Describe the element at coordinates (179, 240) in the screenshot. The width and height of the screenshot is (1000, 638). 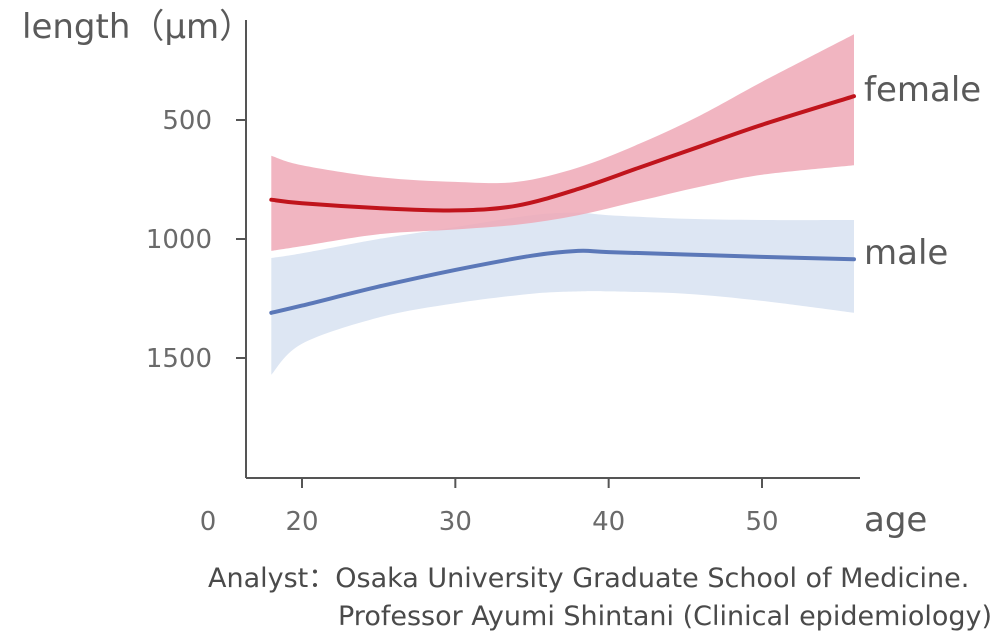
I see `y-tick-label-1000: 1000` at that location.